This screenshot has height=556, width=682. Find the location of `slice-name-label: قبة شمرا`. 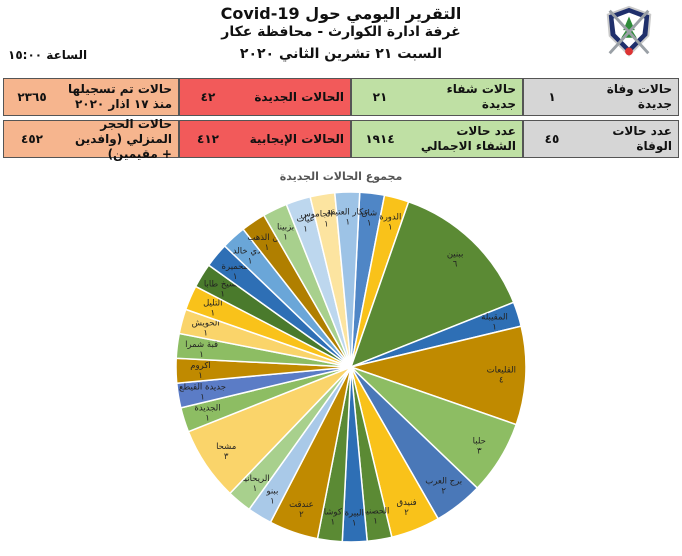

slice-name-label: قبة شمرا is located at coordinates (201, 345).